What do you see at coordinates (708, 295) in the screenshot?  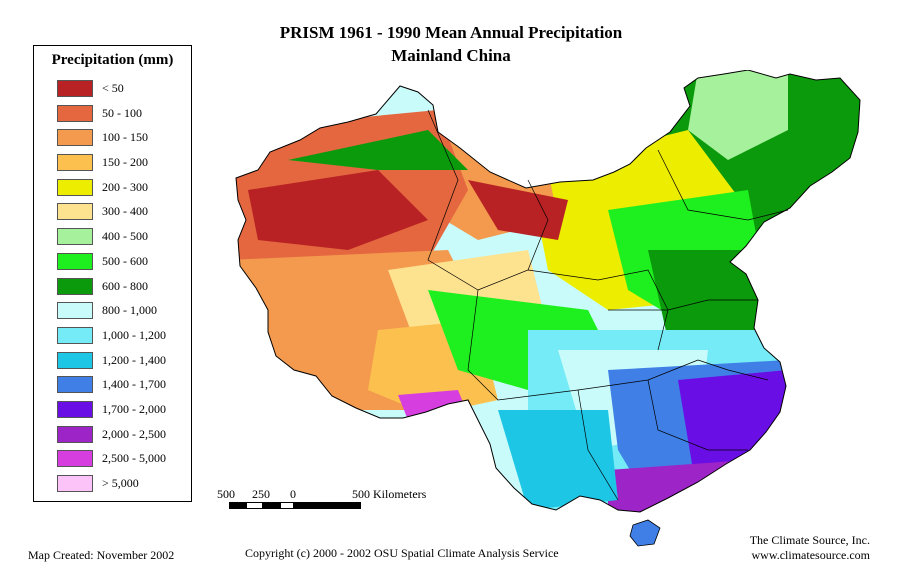 I see `zone-central-dark-green` at bounding box center [708, 295].